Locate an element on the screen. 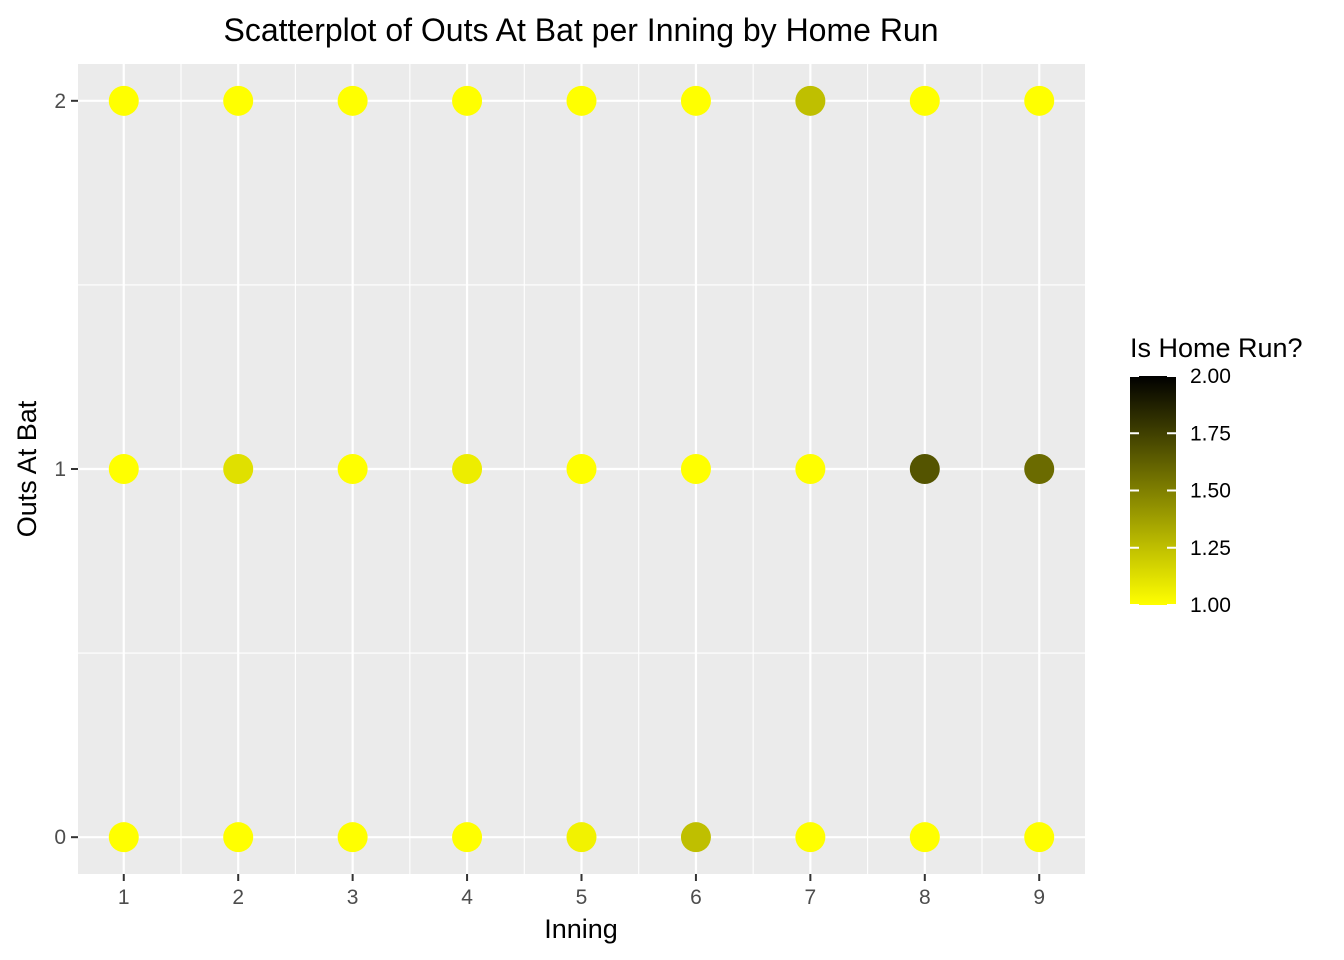 This screenshot has width=1344, height=960. x-tick-label: 2 is located at coordinates (238, 897).